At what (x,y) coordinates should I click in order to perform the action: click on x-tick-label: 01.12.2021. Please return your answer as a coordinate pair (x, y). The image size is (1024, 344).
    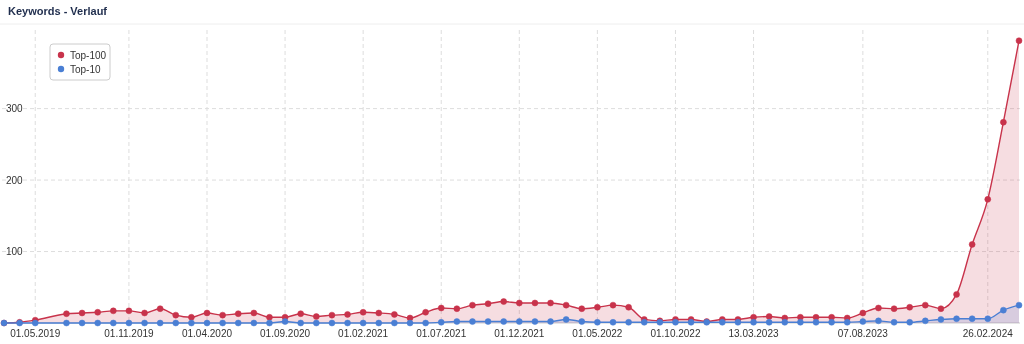
    Looking at the image, I should click on (519, 333).